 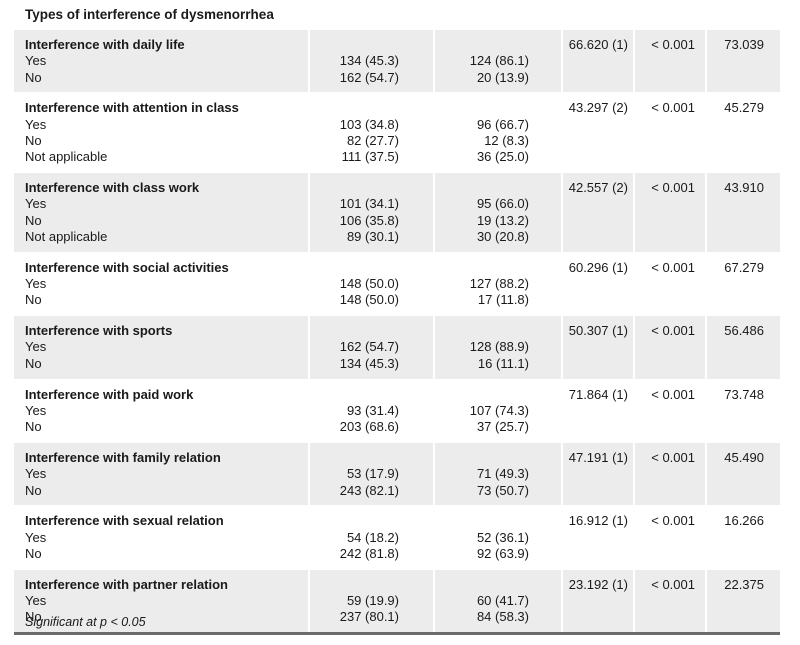 I want to click on row-header: Interference with partner relation, so click(x=126, y=584).